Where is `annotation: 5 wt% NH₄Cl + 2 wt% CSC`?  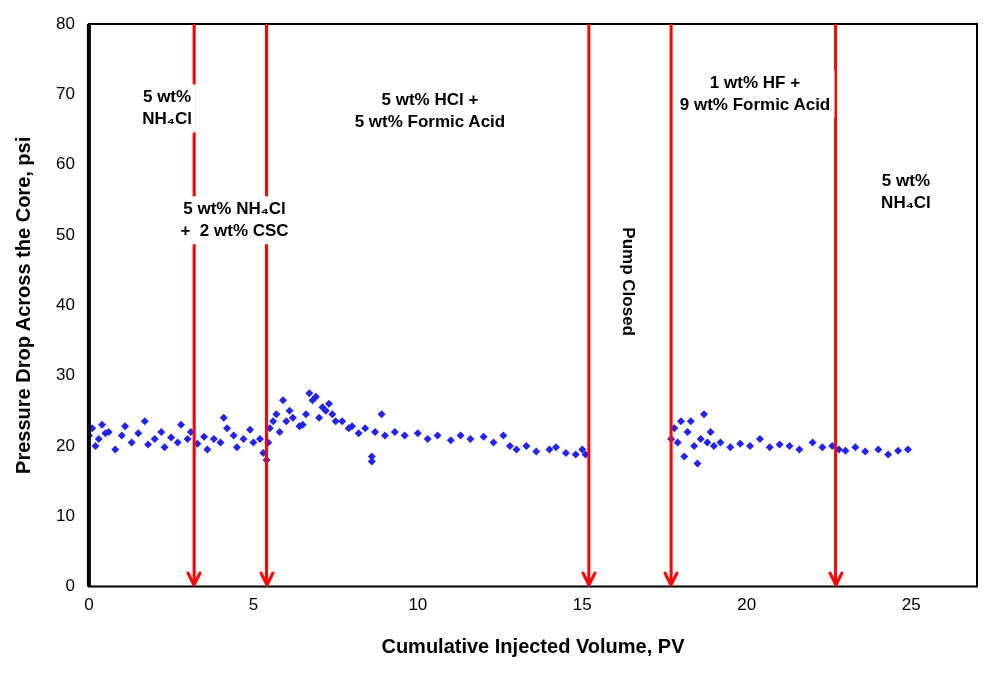 annotation: 5 wt% NH₄Cl + 2 wt% CSC is located at coordinates (234, 220).